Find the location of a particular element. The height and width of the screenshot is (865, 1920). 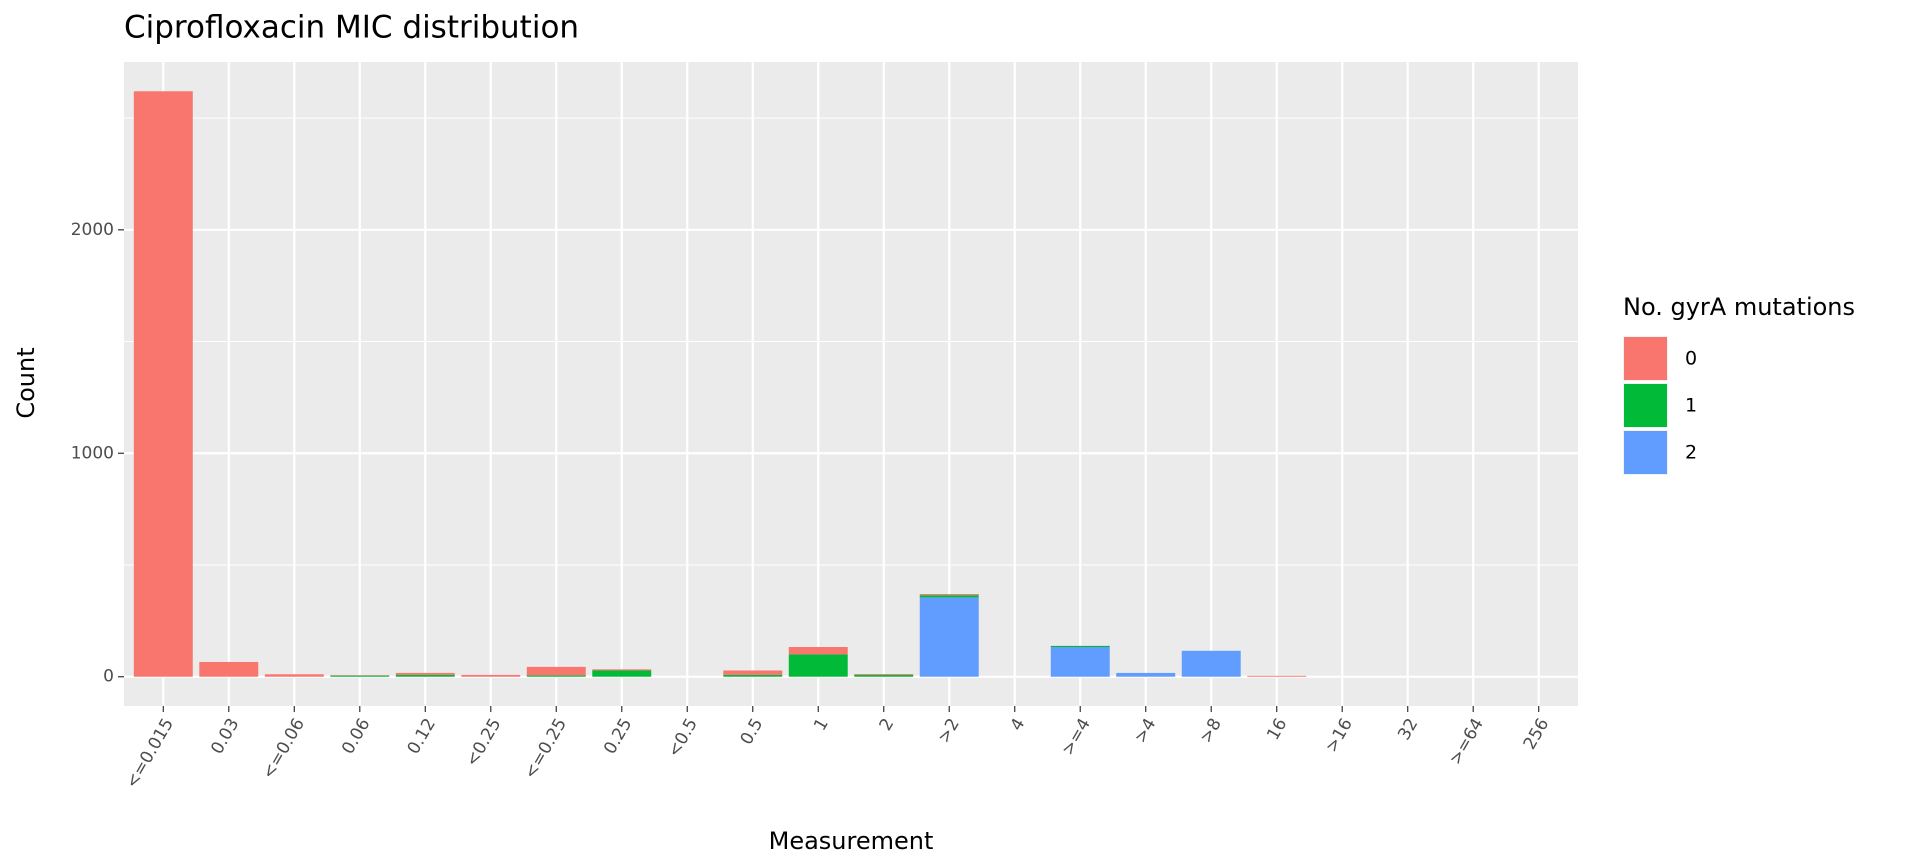

x-tick-label: 16 is located at coordinates (1277, 729).